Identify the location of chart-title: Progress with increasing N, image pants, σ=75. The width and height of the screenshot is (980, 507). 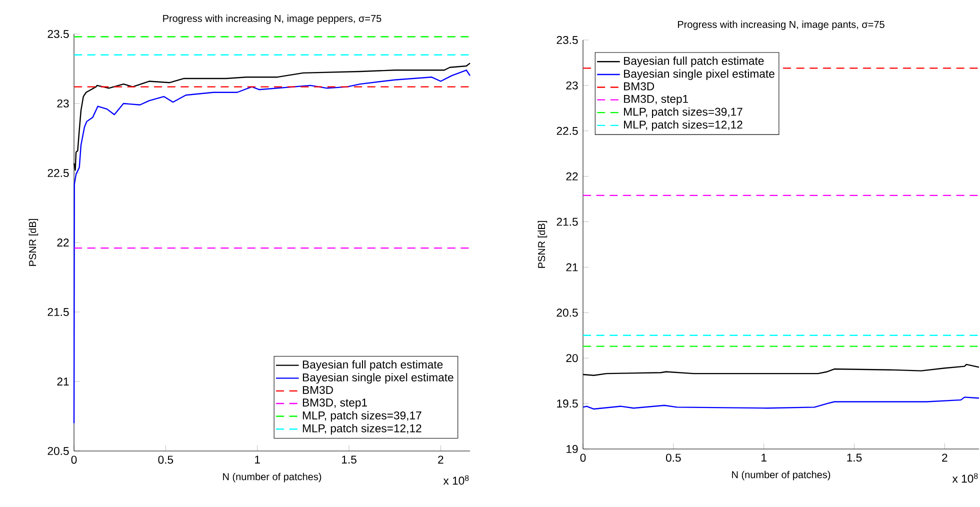
(781, 25).